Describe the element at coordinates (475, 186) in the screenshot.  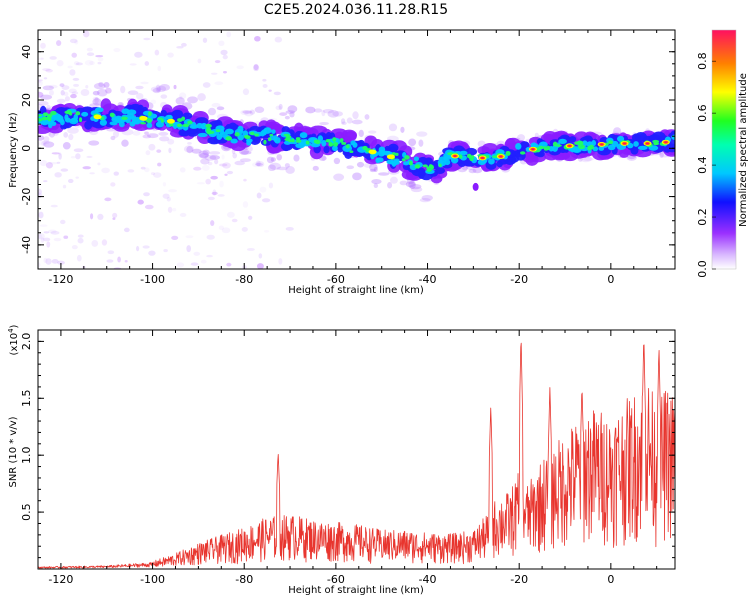
I see `detached-blob` at that location.